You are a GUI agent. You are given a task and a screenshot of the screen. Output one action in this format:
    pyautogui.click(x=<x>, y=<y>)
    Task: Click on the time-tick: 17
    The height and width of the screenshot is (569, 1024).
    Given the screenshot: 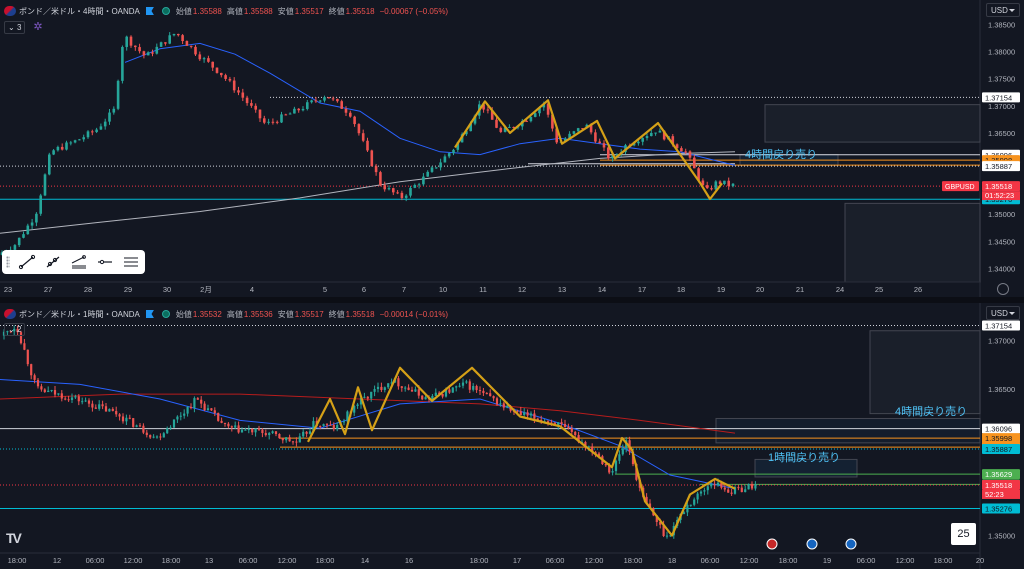 What is the action you would take?
    pyautogui.click(x=517, y=560)
    